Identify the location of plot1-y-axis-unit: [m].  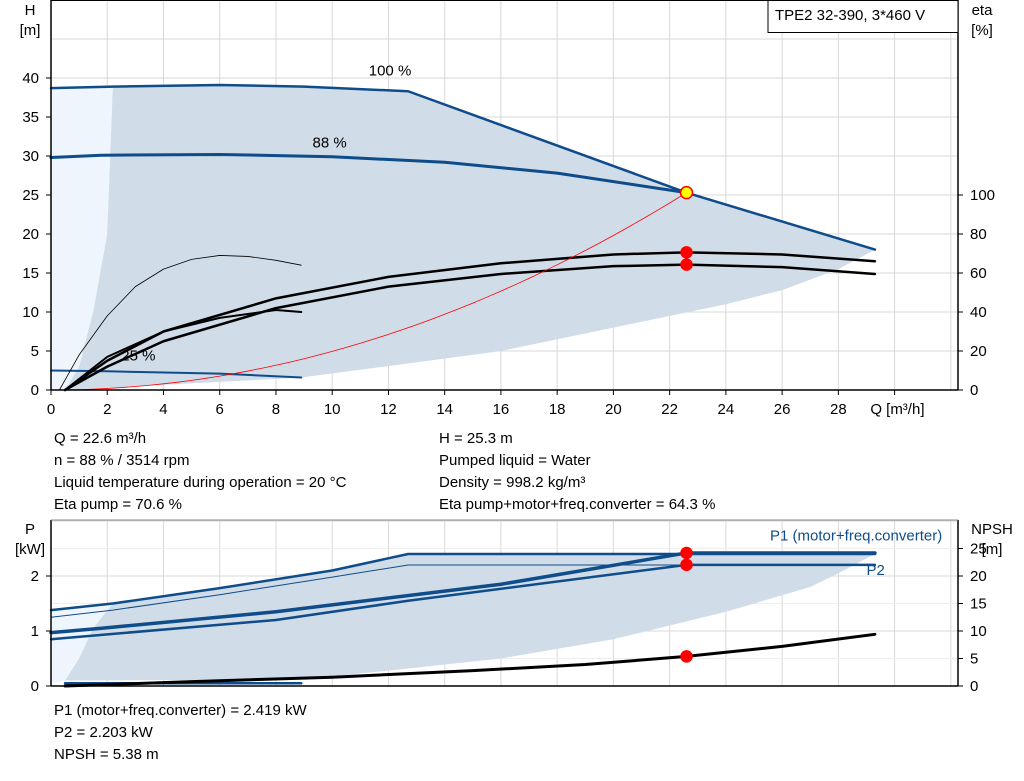
(30, 30).